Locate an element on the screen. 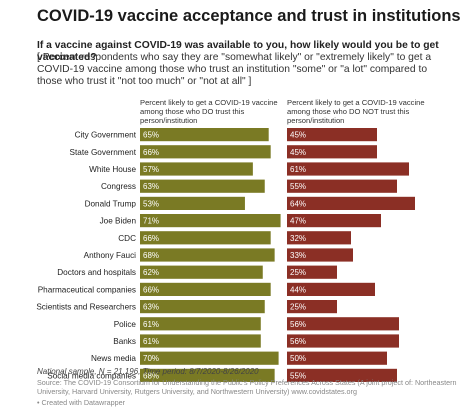 The image size is (474, 418). category-label: Congress is located at coordinates (118, 186).